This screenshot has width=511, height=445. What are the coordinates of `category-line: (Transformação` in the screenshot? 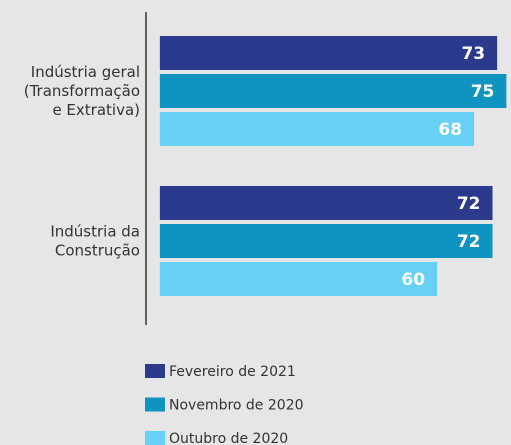 It's located at (82, 91).